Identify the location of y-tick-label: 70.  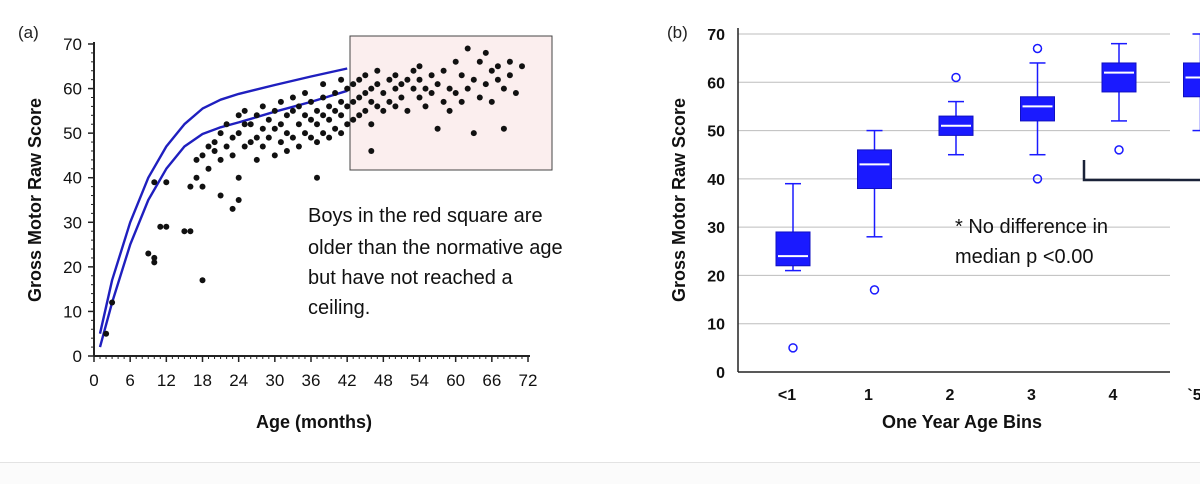
(72, 44).